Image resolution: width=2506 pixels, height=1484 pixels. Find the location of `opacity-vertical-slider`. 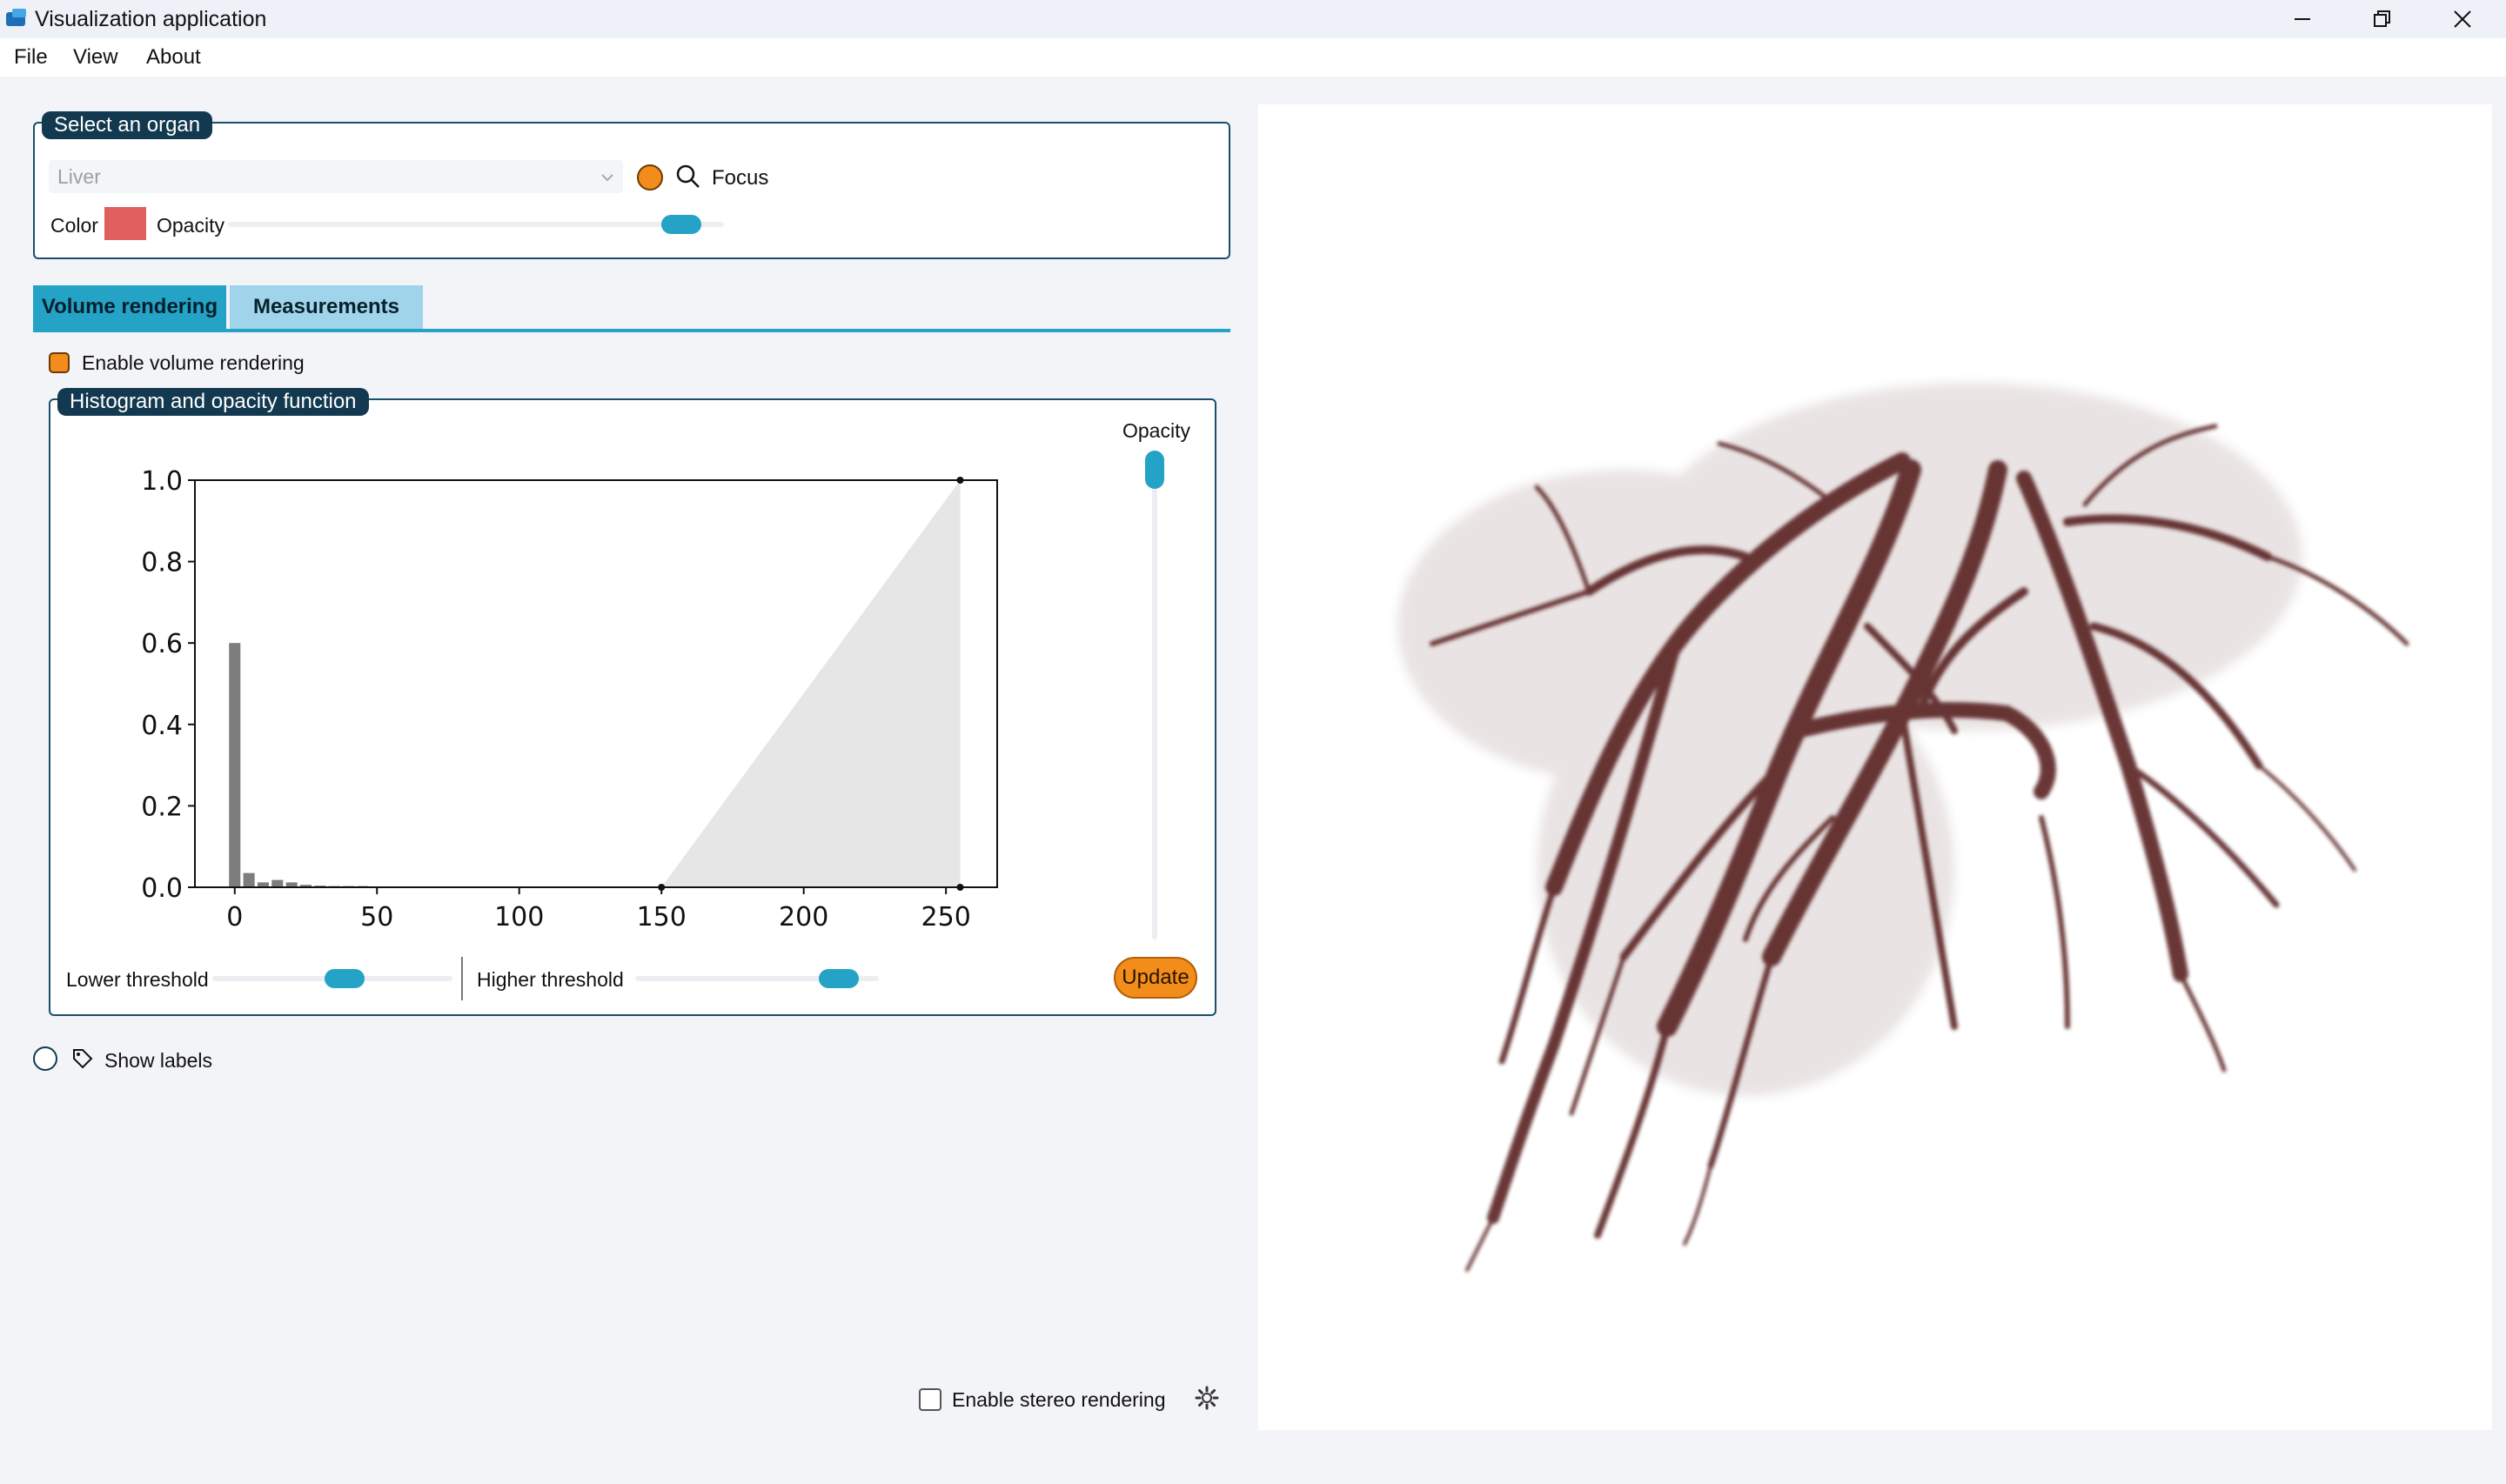

opacity-vertical-slider is located at coordinates (1155, 695).